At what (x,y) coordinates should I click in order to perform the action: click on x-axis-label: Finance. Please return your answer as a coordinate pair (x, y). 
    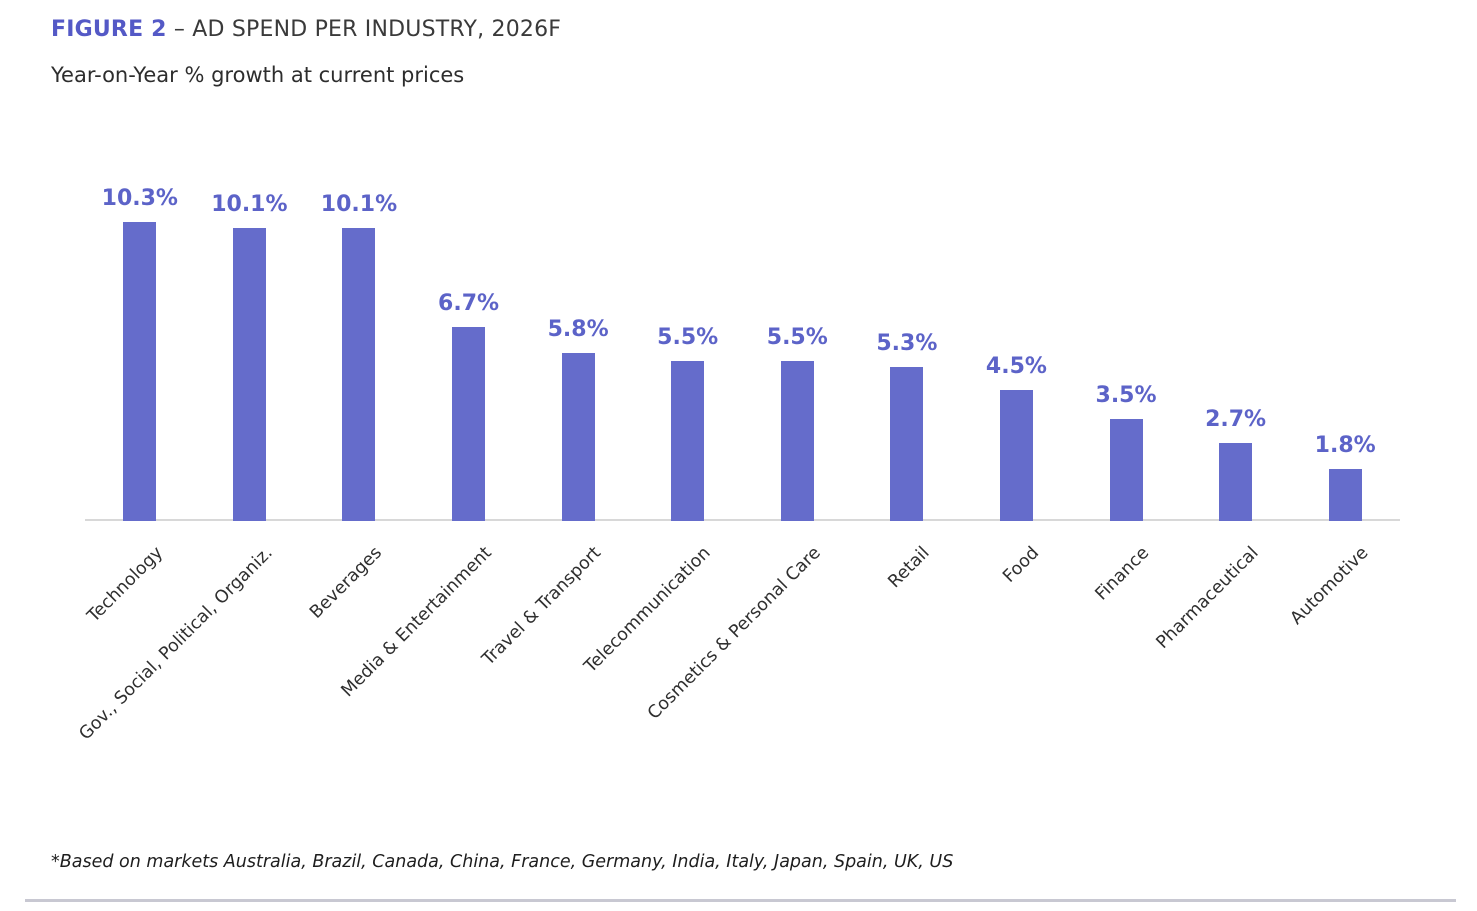
    Looking at the image, I should click on (1122, 574).